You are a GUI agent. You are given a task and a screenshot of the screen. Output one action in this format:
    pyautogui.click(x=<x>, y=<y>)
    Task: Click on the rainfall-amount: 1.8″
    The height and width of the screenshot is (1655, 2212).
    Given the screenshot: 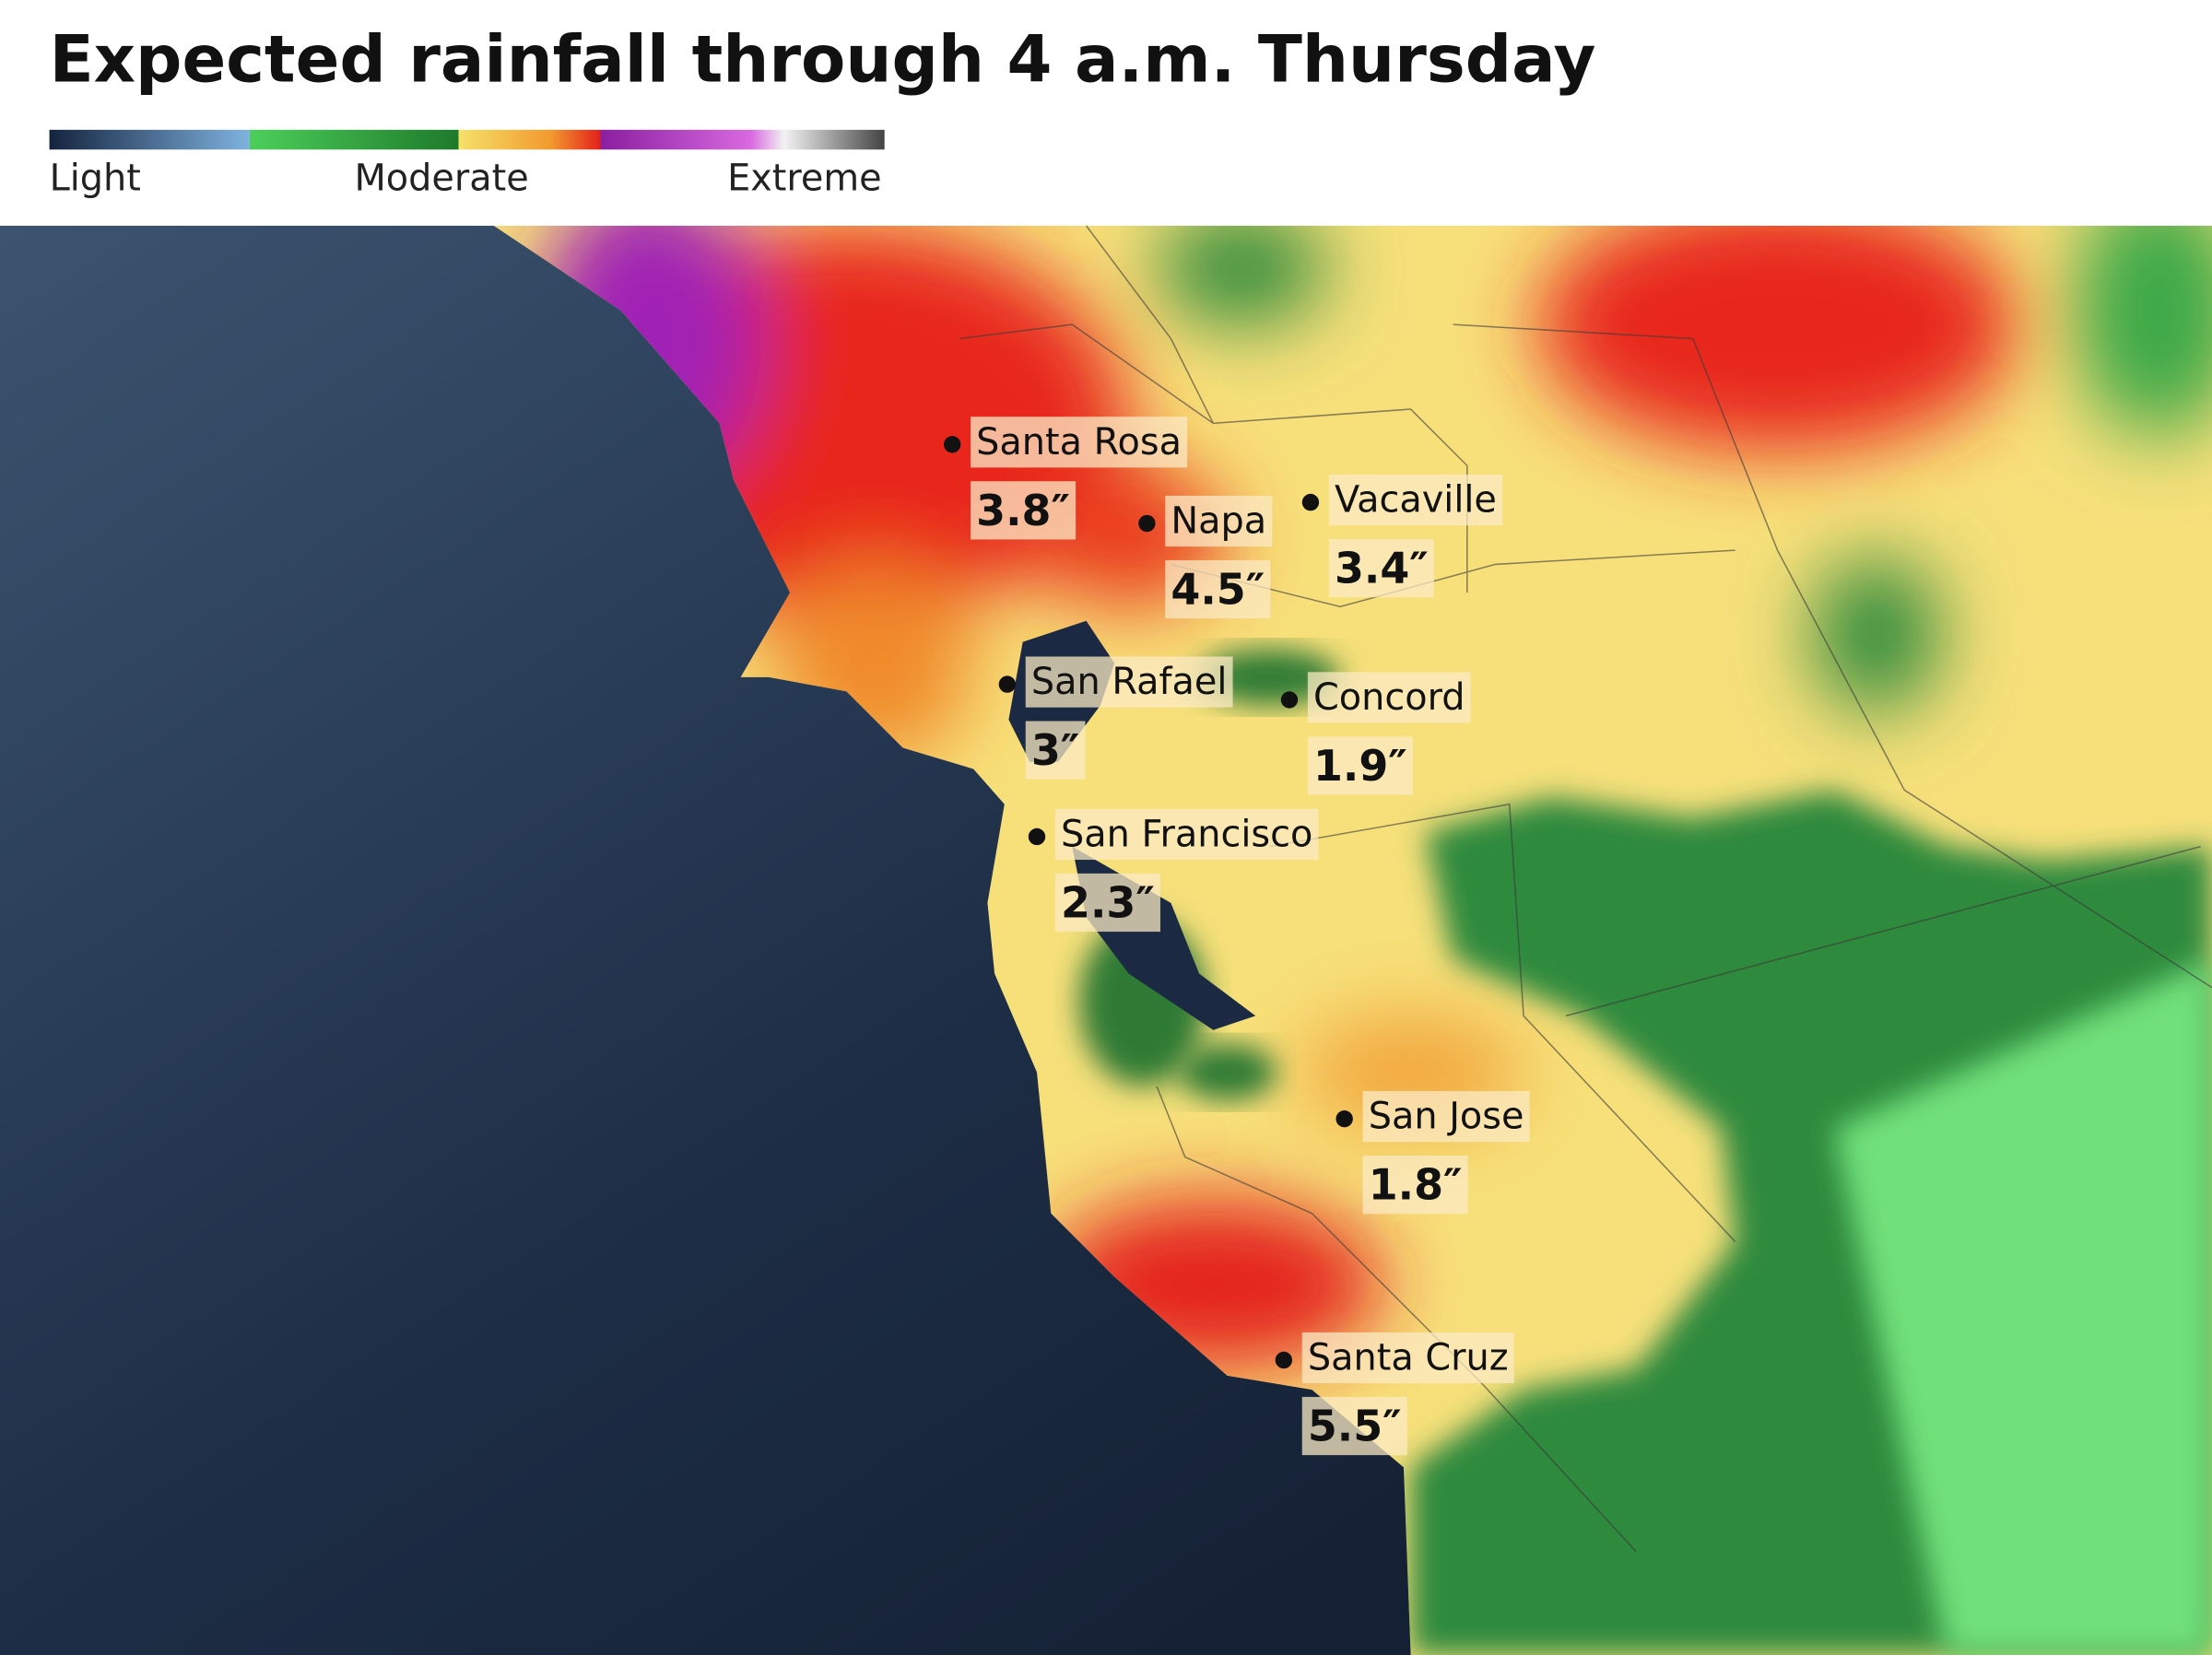 What is the action you would take?
    pyautogui.click(x=1416, y=1185)
    